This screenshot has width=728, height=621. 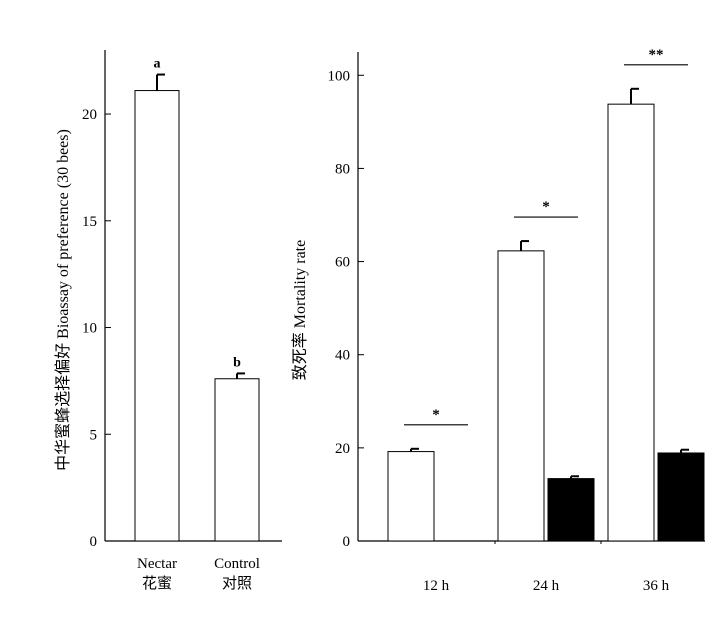 What do you see at coordinates (342, 356) in the screenshot?
I see `y-tick-label: 40` at bounding box center [342, 356].